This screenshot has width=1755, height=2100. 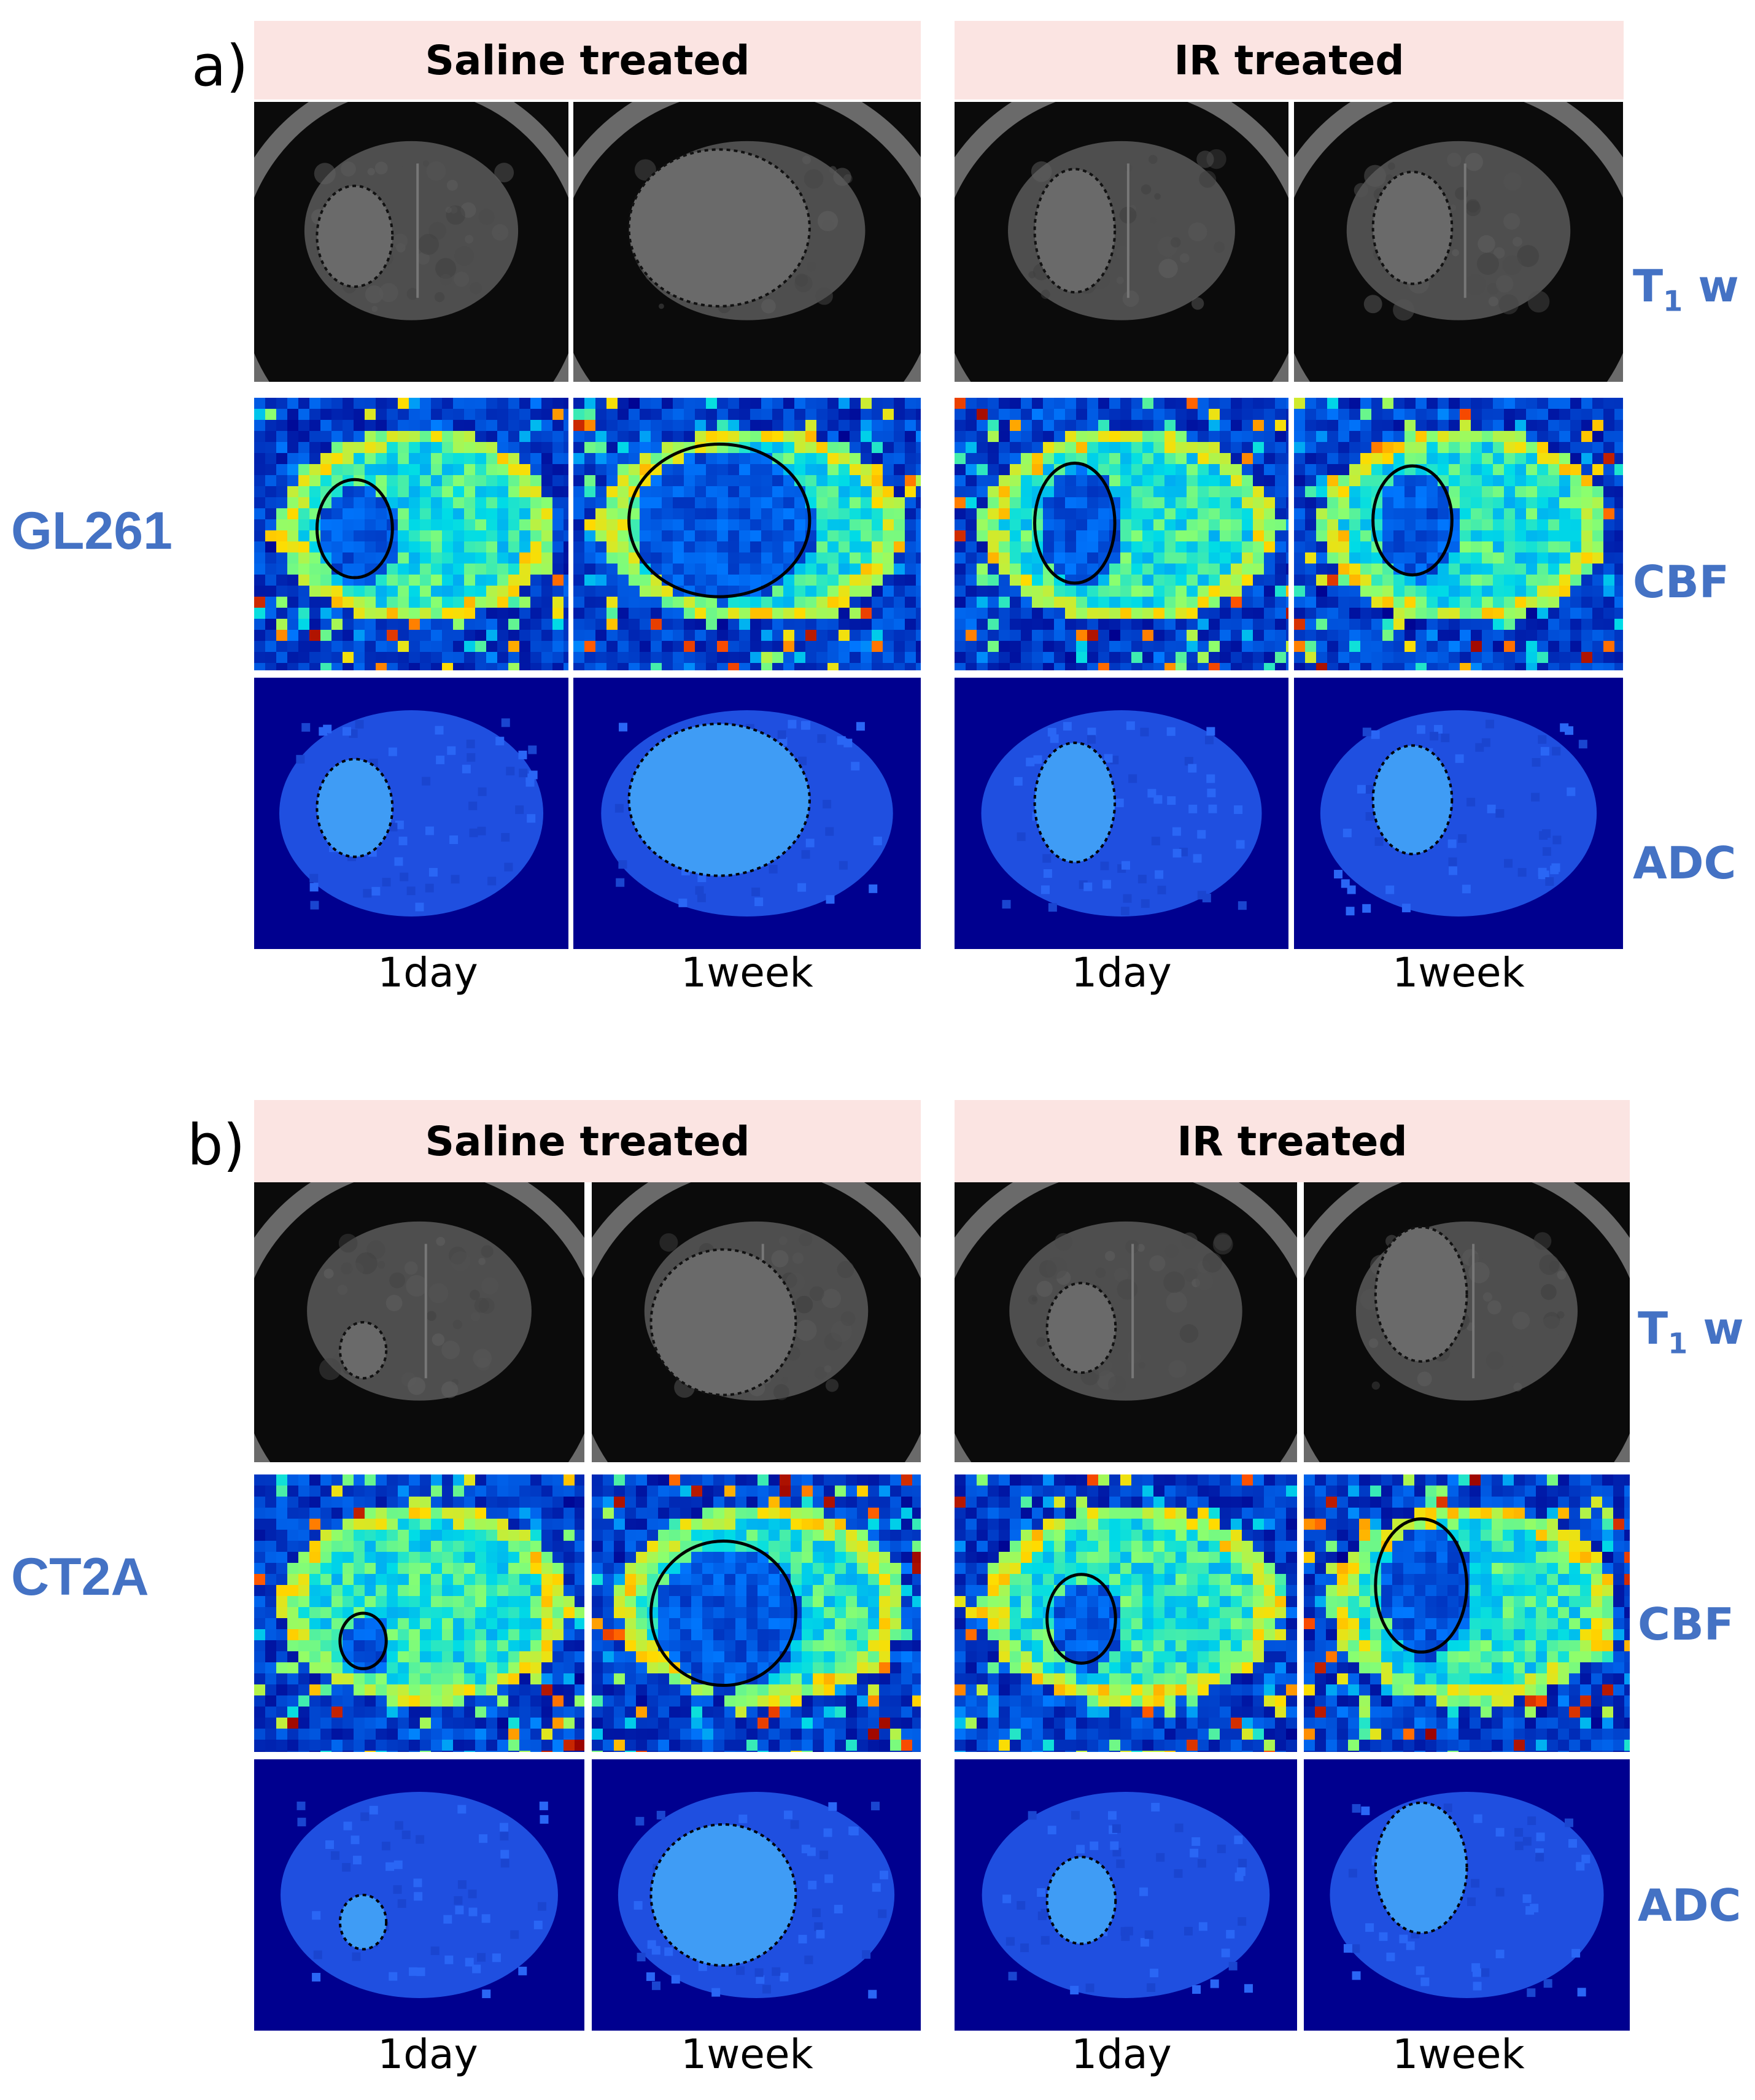 I want to click on row-label-cbf-b: CBF, so click(x=1686, y=1624).